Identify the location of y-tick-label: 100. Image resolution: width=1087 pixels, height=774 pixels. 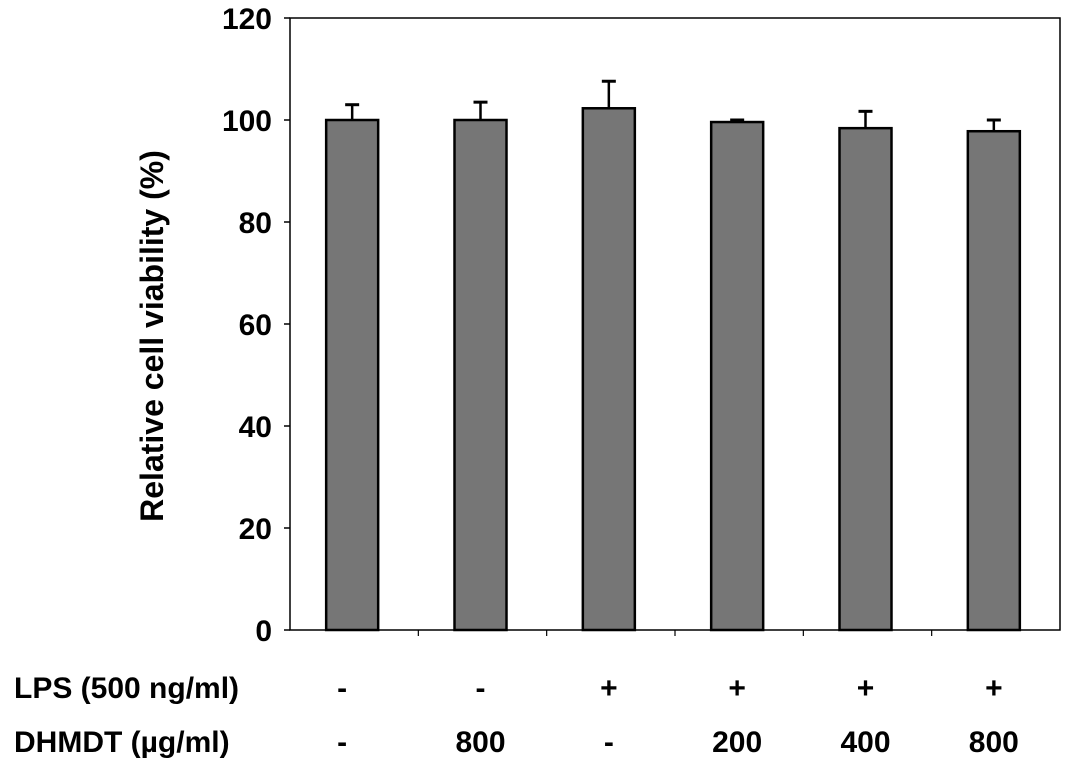
(247, 121).